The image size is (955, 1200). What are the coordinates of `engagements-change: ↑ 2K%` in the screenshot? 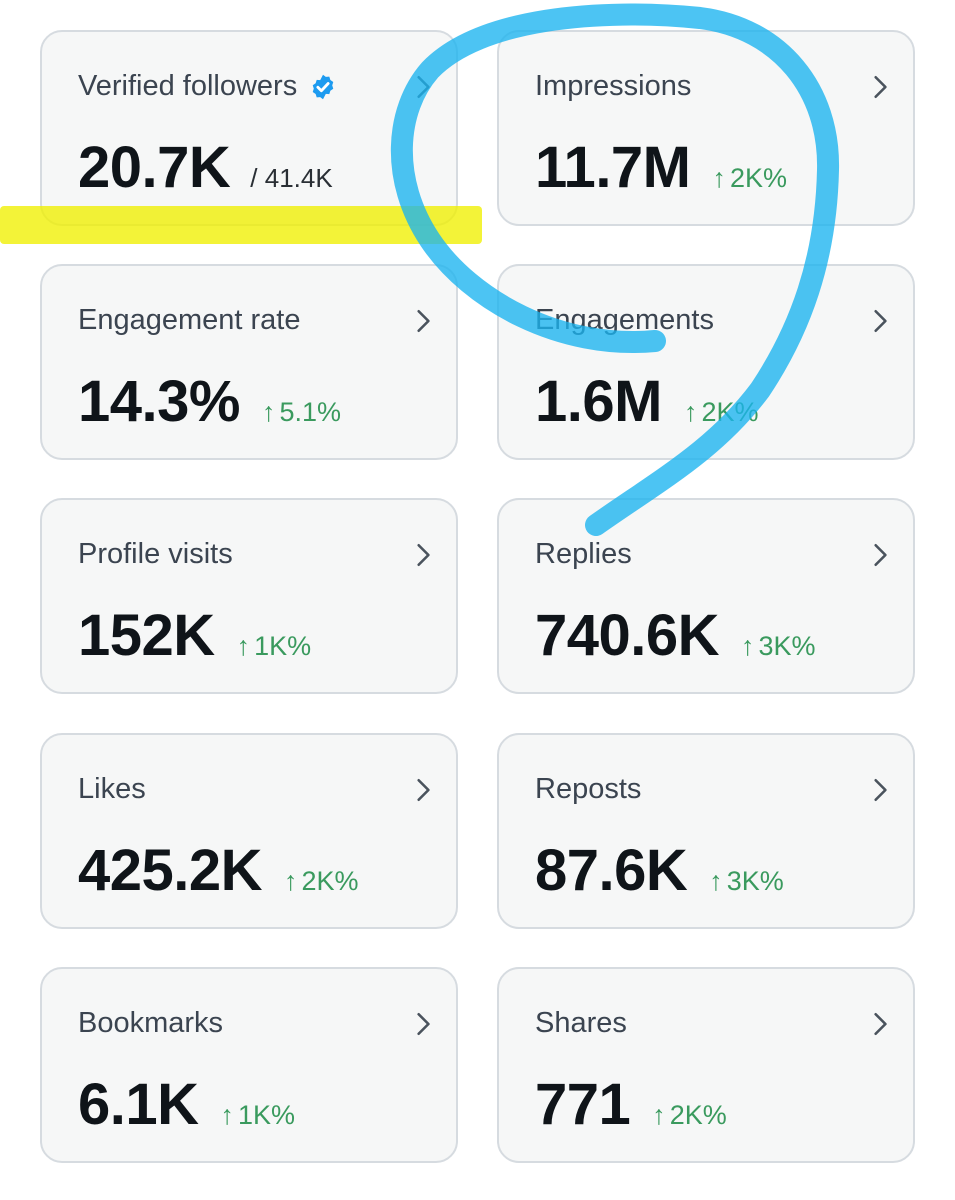 It's located at (721, 412).